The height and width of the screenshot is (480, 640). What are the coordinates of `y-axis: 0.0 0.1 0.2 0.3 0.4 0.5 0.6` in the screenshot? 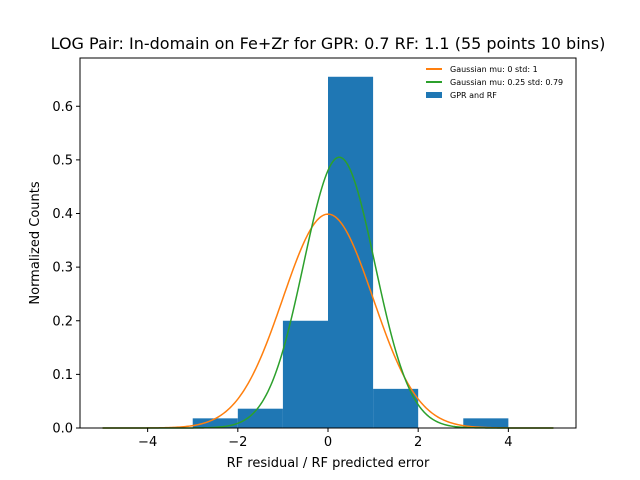 It's located at (66, 268).